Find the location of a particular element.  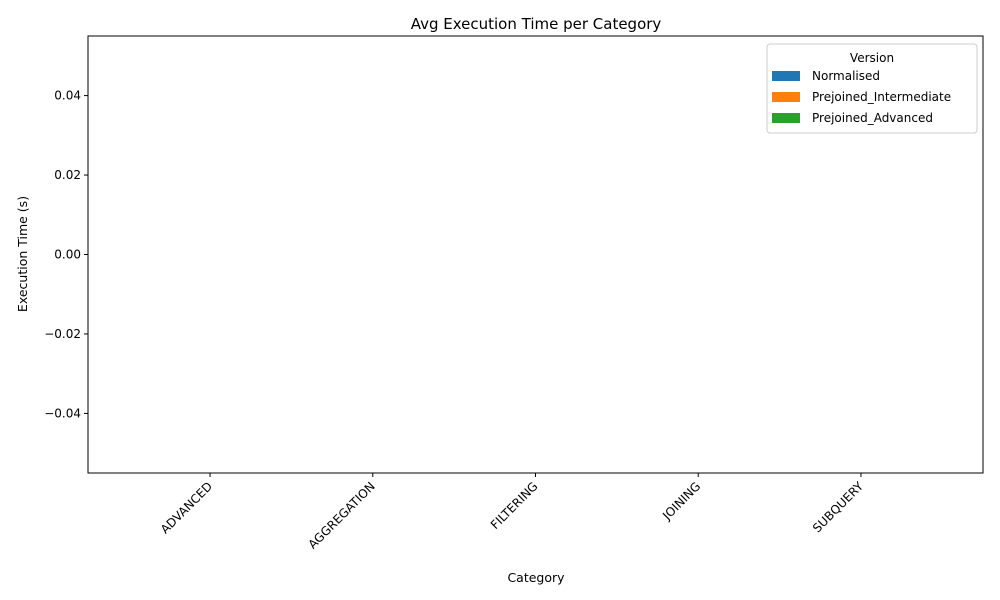

x-tick-label: ADVANCED is located at coordinates (186, 507).